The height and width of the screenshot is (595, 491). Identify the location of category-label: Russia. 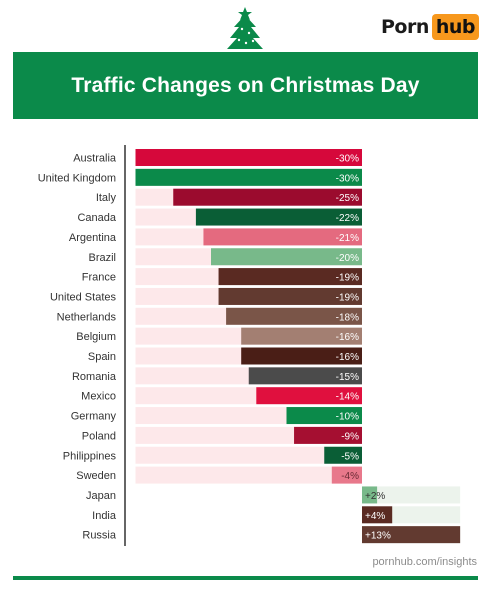
(99, 536).